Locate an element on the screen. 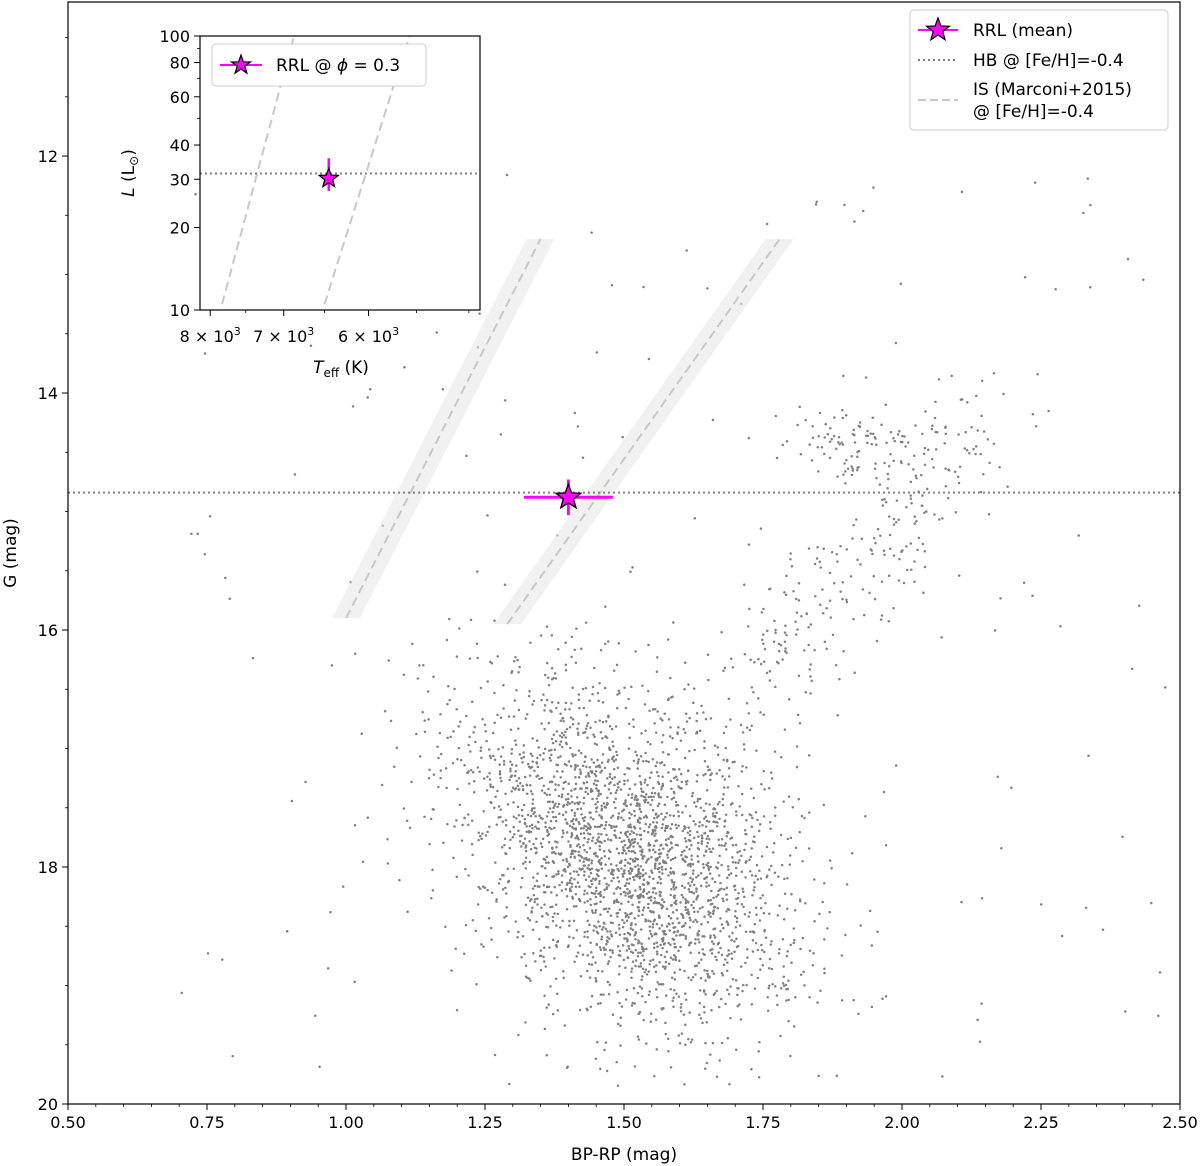 This screenshot has width=1200, height=1166. is-blue-edge is located at coordinates (443, 428).